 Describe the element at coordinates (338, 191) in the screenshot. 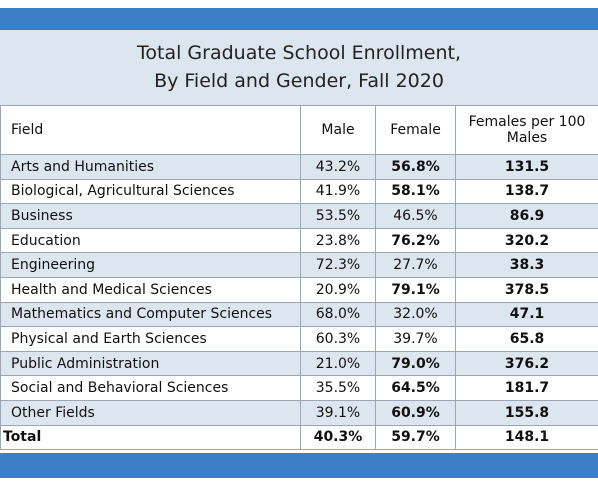

I see `value-cell: 41.9%` at that location.